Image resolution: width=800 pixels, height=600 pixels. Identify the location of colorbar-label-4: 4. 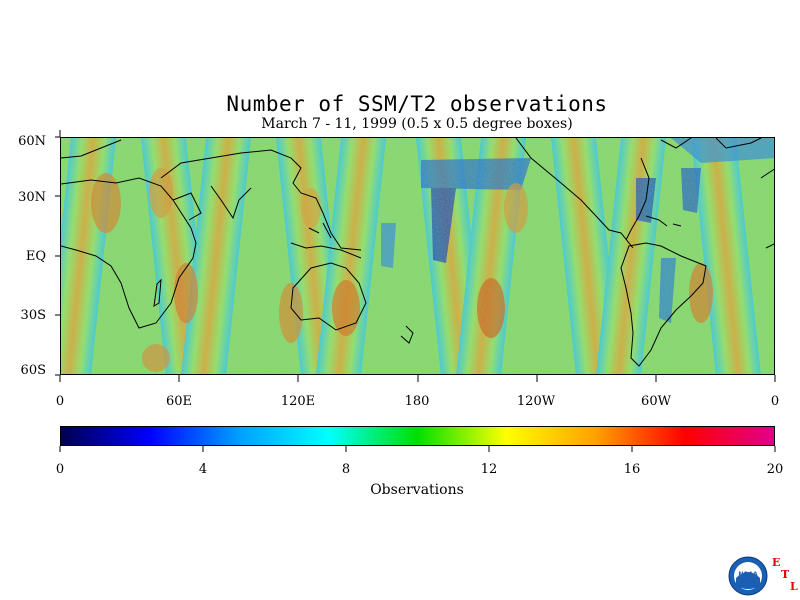
(203, 469).